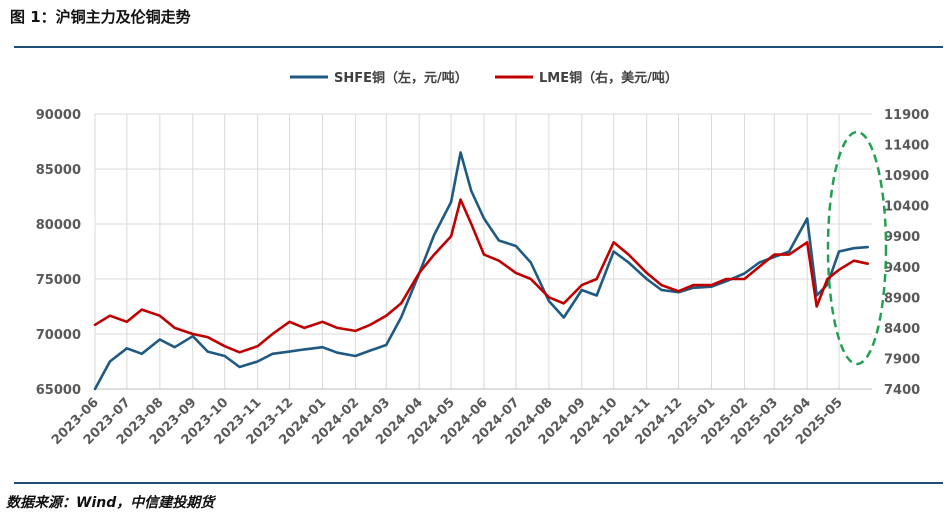  What do you see at coordinates (902, 298) in the screenshot?
I see `y-right-tick-label: 8900` at bounding box center [902, 298].